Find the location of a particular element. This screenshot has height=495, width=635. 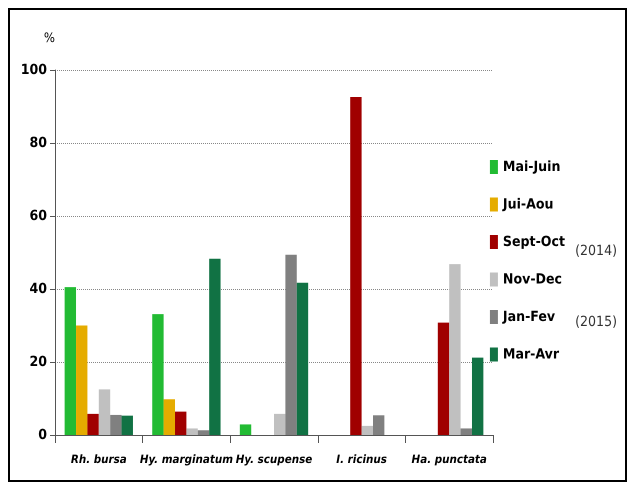

x-tick-label: Ha. punctata is located at coordinates (449, 459).